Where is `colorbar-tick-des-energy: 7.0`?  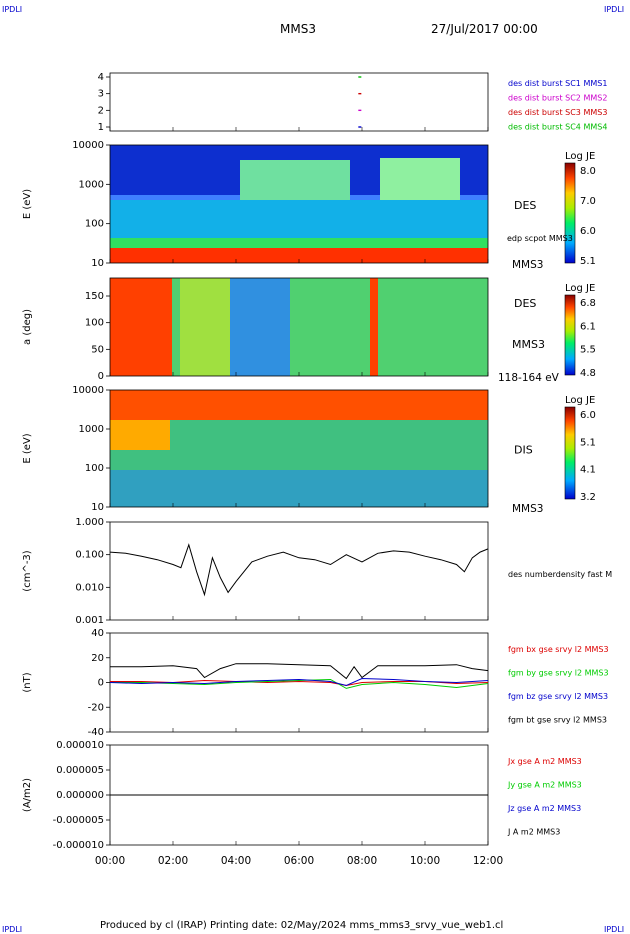
colorbar-tick-des-energy: 7.0 is located at coordinates (588, 201).